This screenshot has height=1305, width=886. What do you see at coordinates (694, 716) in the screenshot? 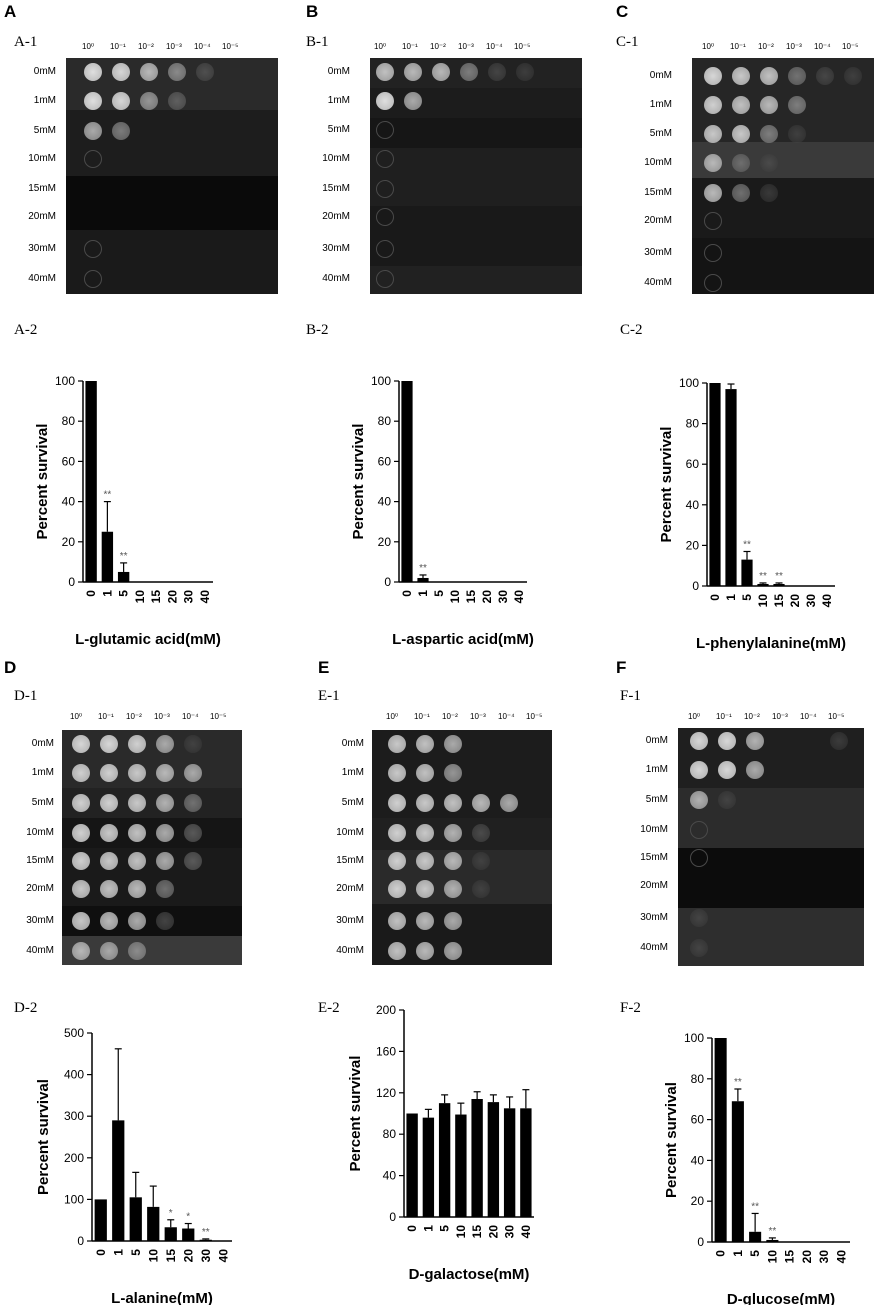
I see `dilution-label: 10⁰` at bounding box center [694, 716].